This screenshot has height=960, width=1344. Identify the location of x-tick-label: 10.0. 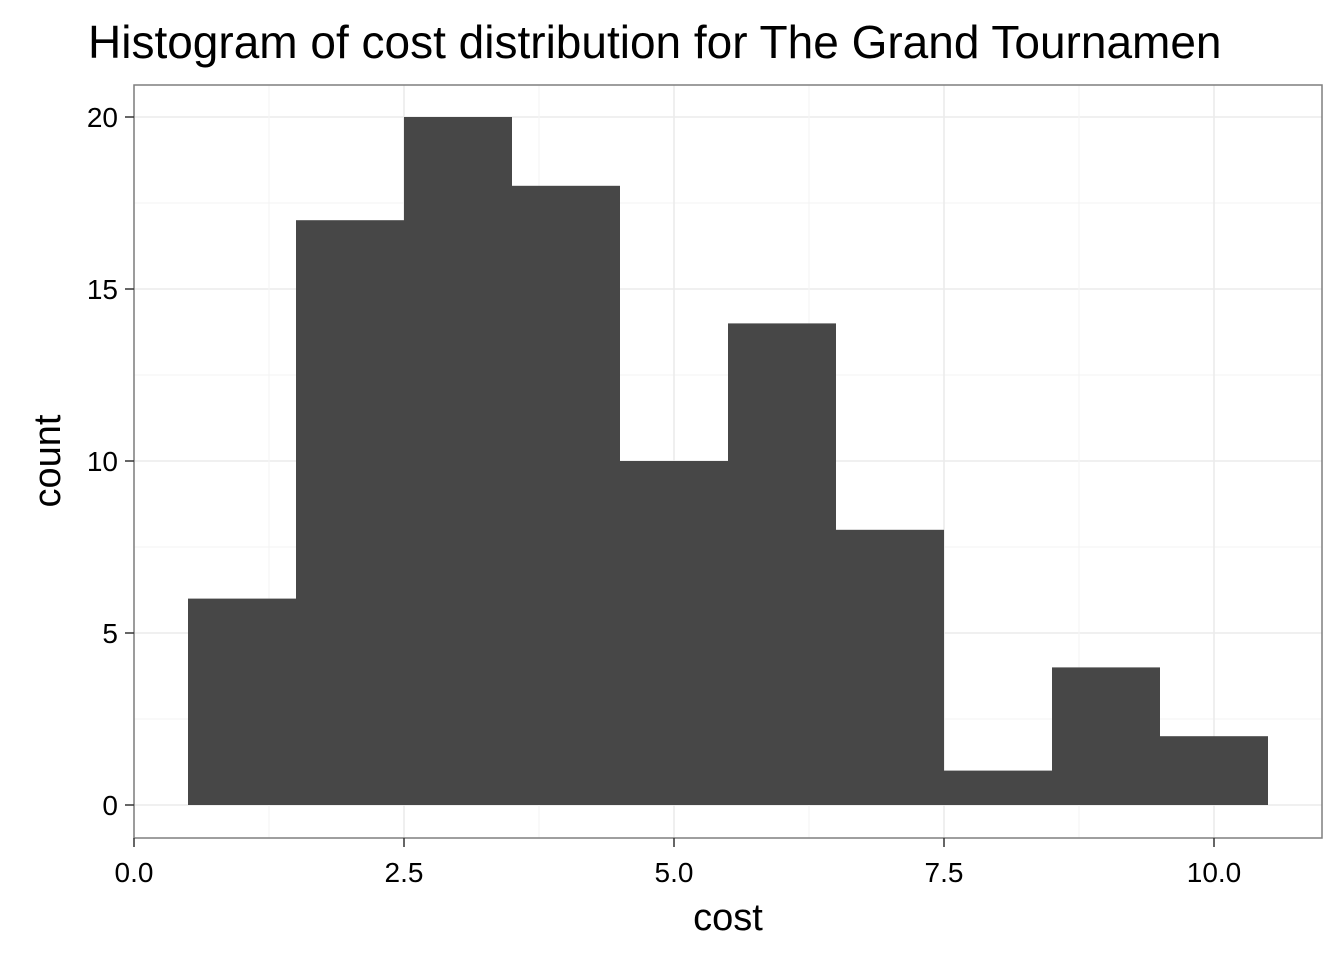
(1214, 872).